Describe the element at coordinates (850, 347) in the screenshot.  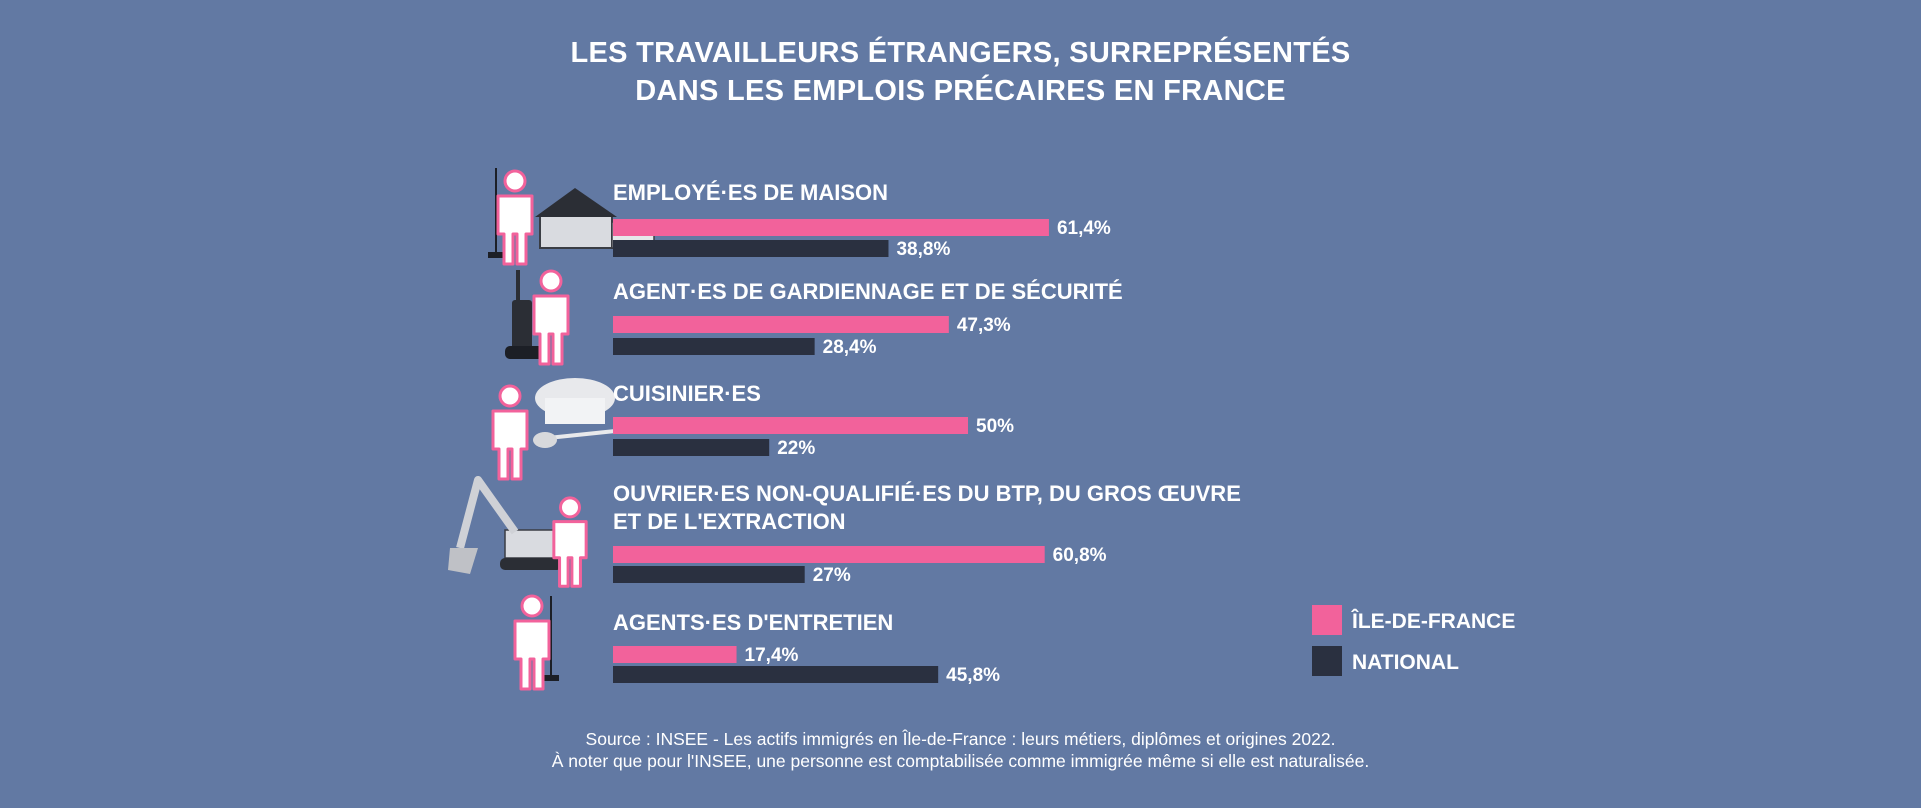
I see `data-label: 28,4%` at that location.